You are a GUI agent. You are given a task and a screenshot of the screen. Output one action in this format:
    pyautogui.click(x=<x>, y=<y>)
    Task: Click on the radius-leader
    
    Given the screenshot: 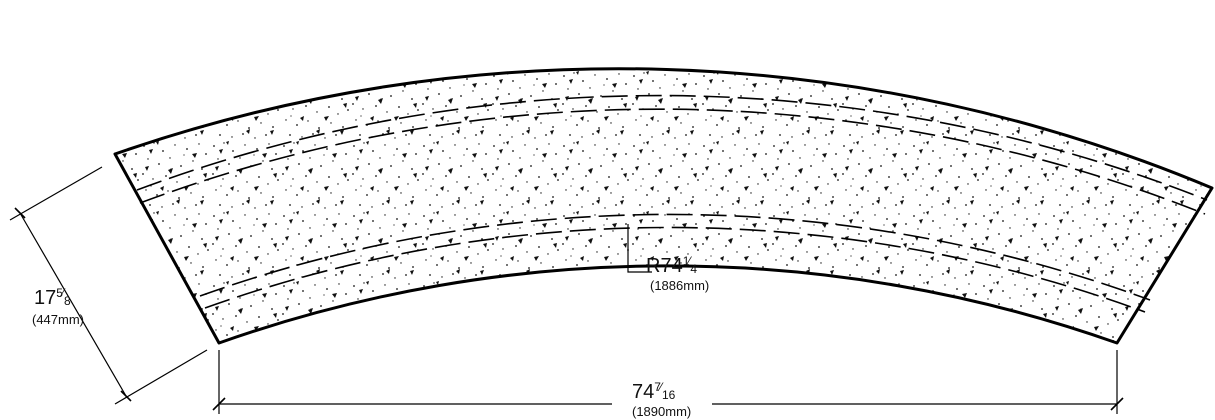 What is the action you would take?
    pyautogui.click(x=639, y=248)
    